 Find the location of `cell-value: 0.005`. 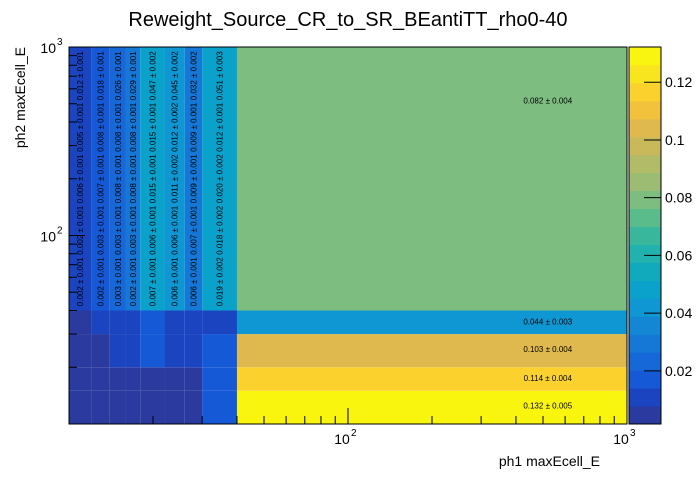

cell-value: 0.005 is located at coordinates (80, 141).